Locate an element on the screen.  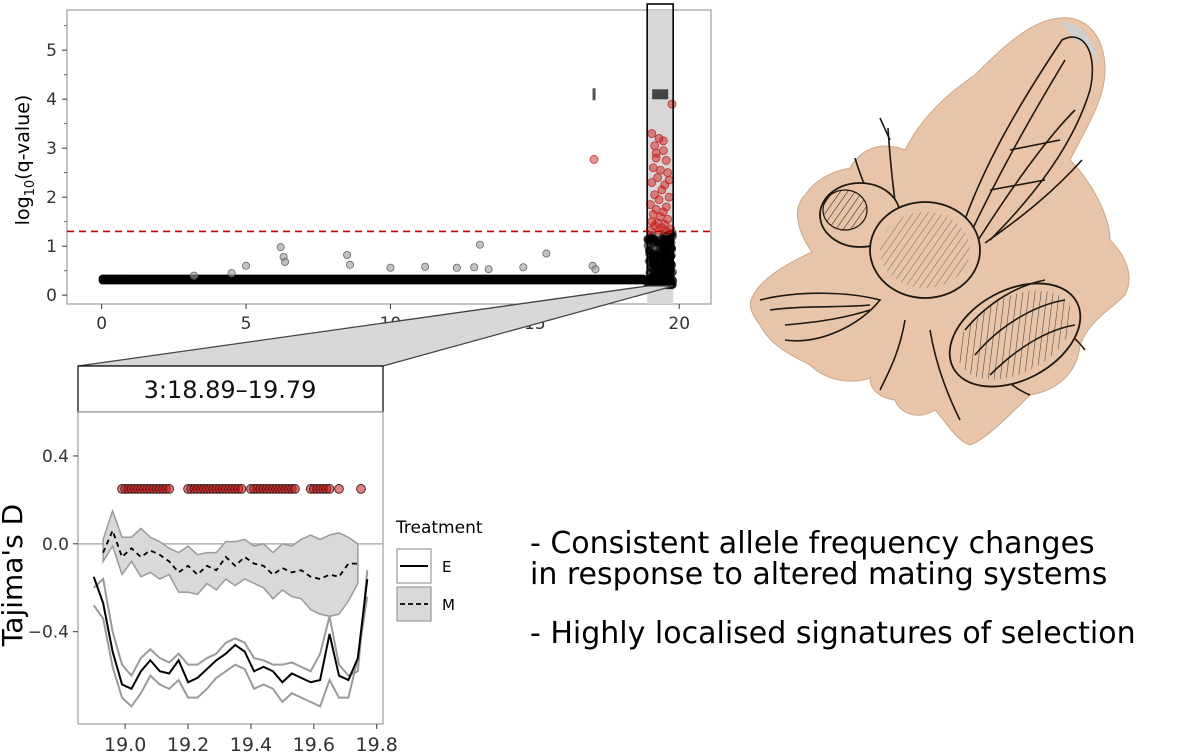
band-M is located at coordinates (230, 563).